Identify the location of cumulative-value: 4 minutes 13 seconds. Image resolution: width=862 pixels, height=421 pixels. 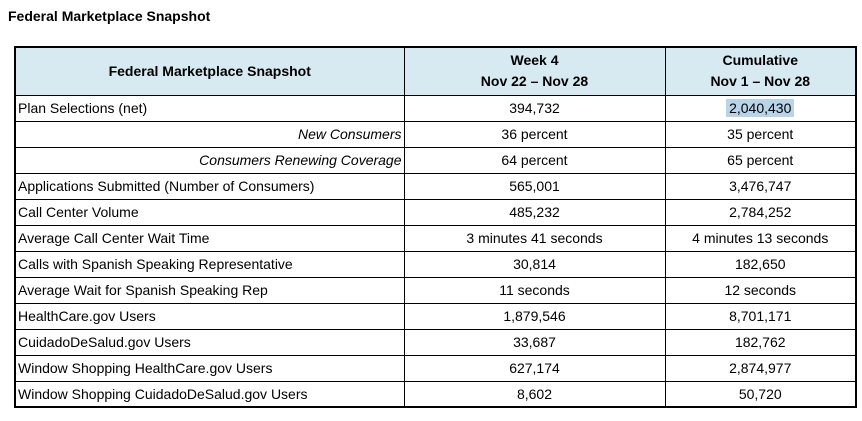
(760, 238).